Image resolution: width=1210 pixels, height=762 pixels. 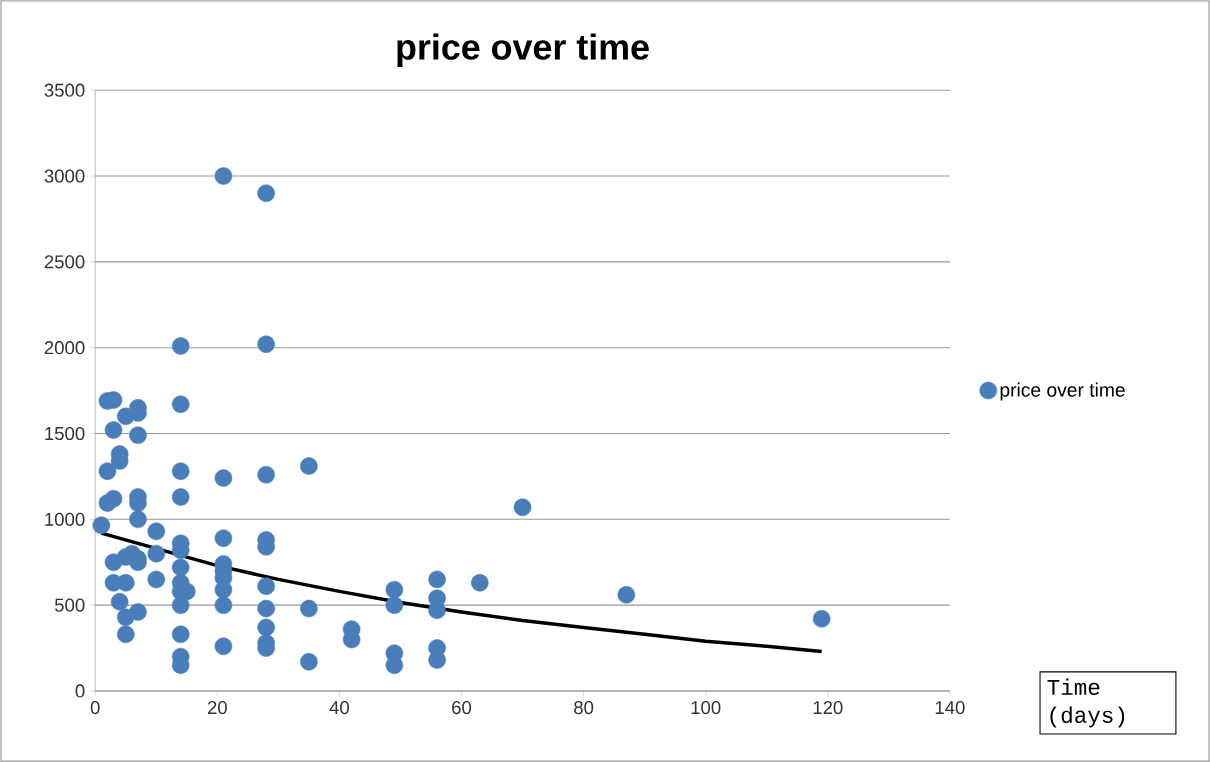 I want to click on x-axis-title: Time (days), so click(x=1086, y=703).